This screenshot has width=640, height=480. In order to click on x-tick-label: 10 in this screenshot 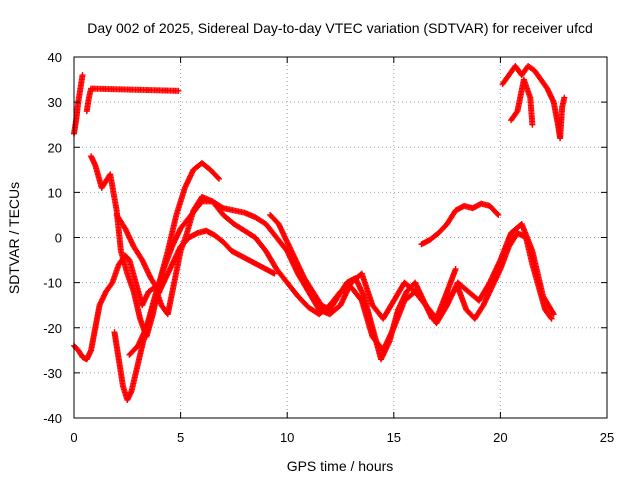, I will do `click(287, 437)`.